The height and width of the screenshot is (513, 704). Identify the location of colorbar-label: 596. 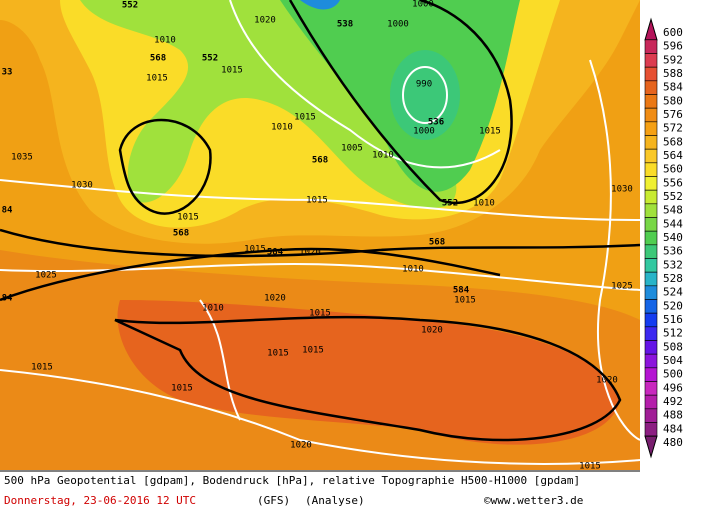
(673, 46).